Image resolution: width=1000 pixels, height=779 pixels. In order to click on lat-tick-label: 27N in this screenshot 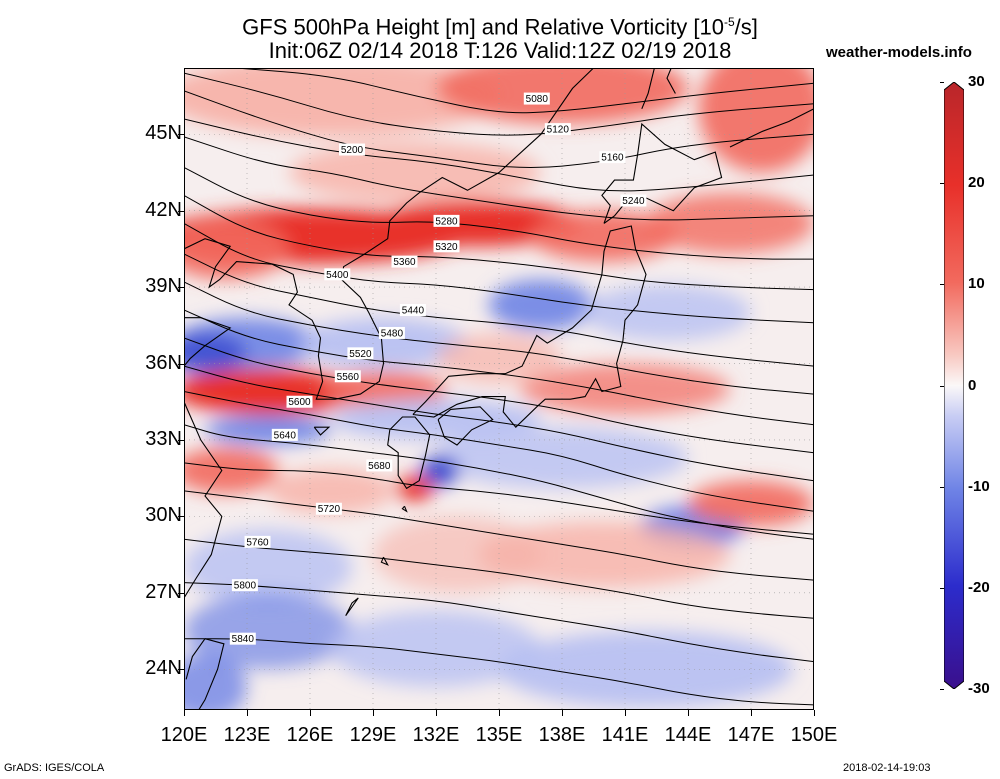, I will do `click(163, 591)`.